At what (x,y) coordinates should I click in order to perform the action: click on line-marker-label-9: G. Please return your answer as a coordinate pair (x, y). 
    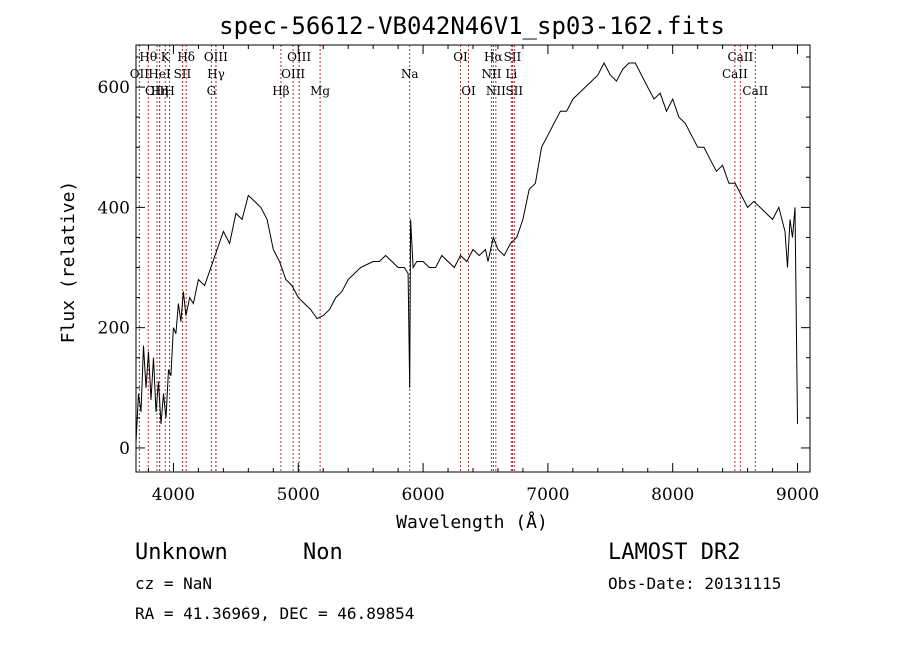
    Looking at the image, I should click on (212, 91).